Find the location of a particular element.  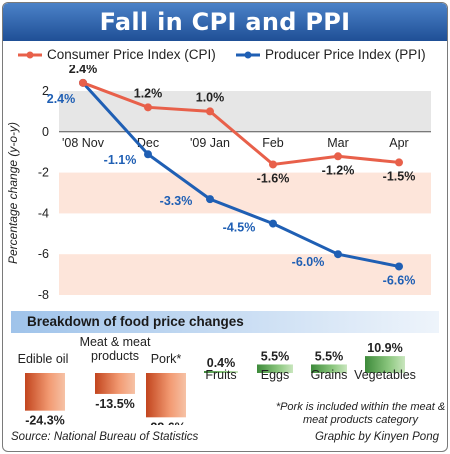

food-category-label-1-line1: Meat & meat is located at coordinates (115, 342).